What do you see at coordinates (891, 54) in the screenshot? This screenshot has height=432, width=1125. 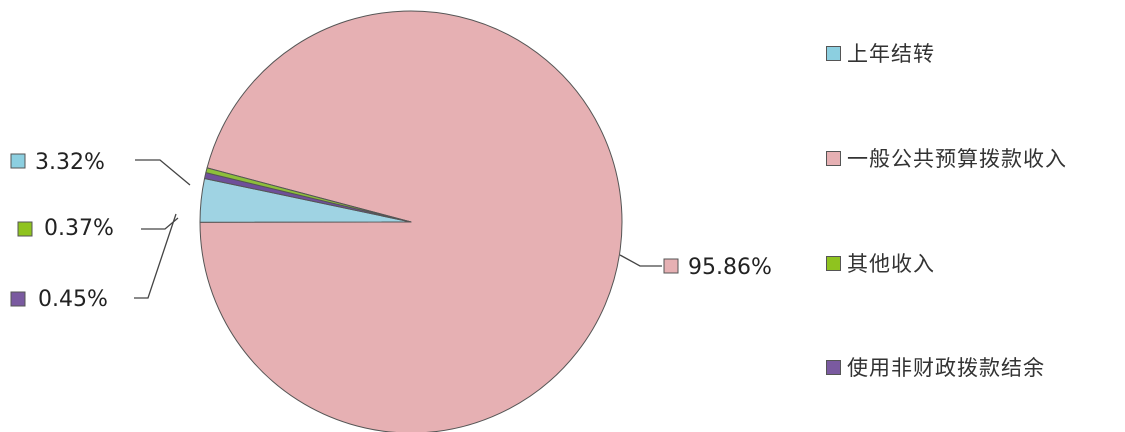 I see `legend-label: 上年结转` at bounding box center [891, 54].